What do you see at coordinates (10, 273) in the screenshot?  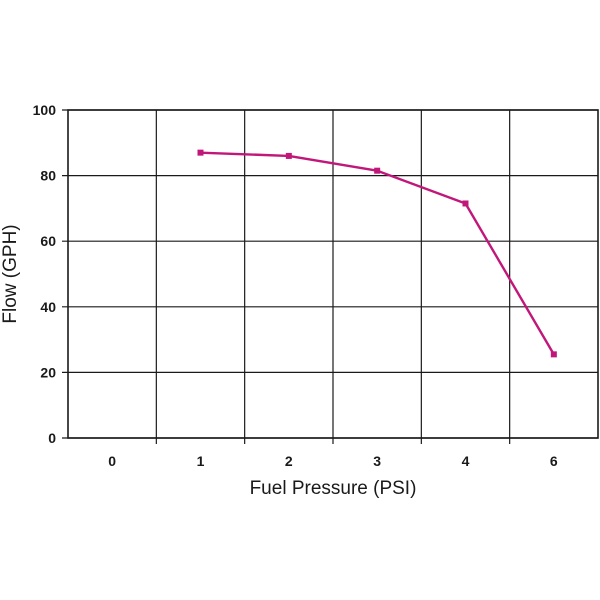 I see `y-axis-title: Flow (GPH)` at bounding box center [10, 273].